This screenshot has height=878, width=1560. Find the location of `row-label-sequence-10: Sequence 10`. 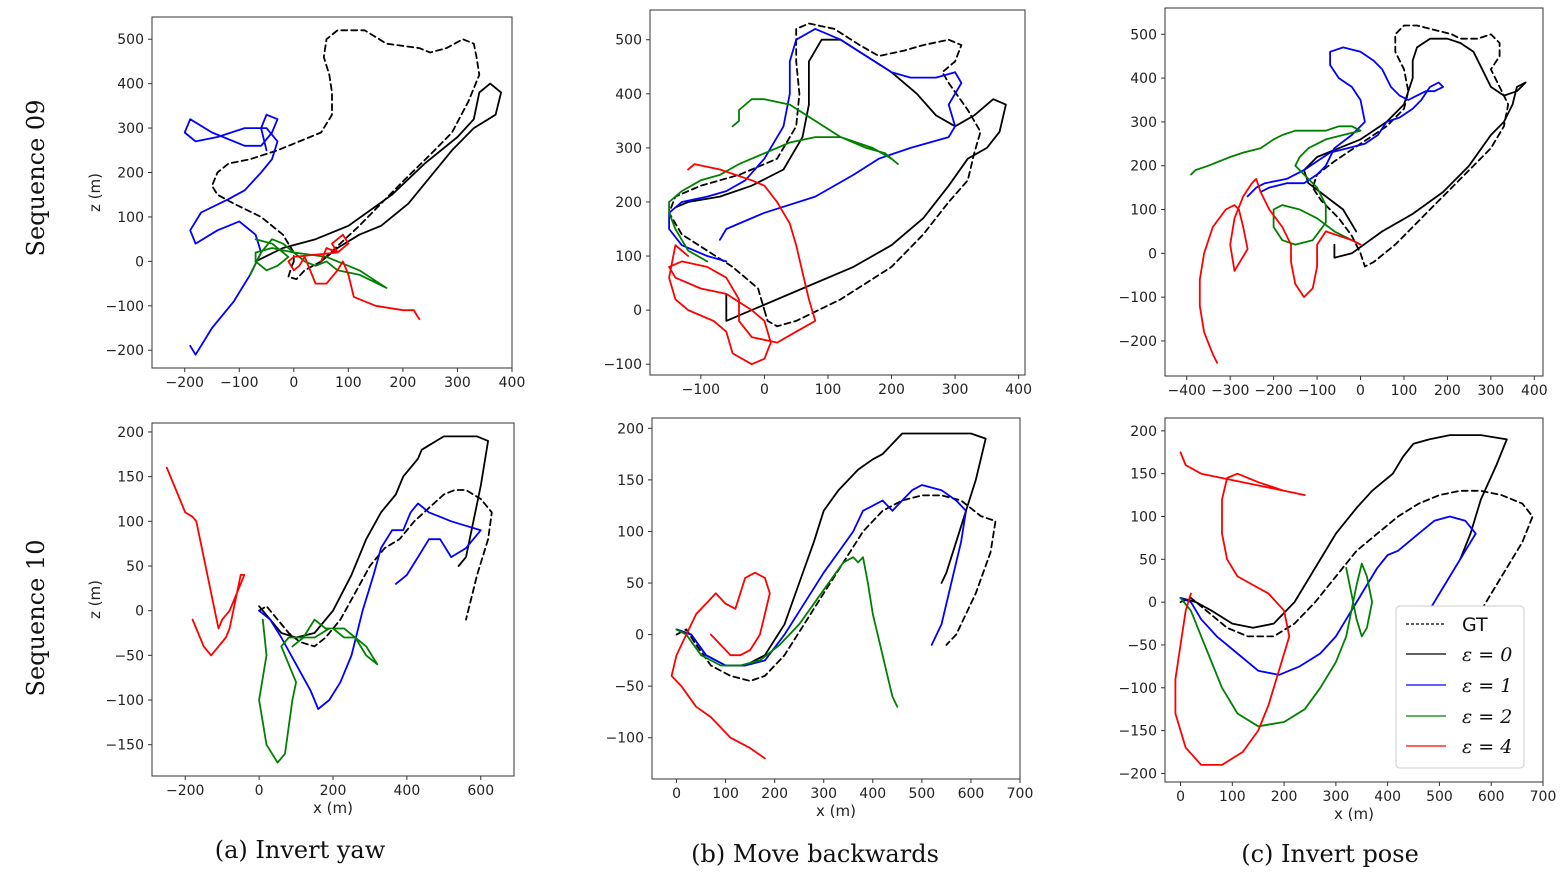

row-label-sequence-10: Sequence 10 is located at coordinates (36, 618).